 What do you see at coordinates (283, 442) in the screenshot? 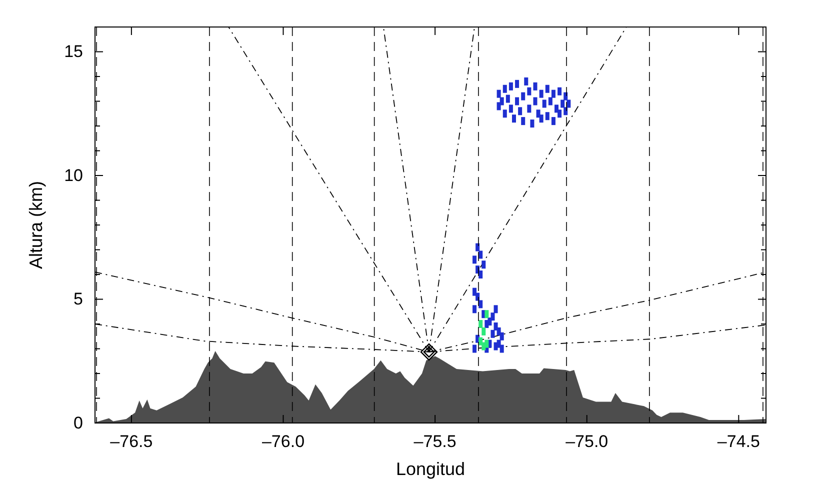
I see `x-tick-label: –76.0` at bounding box center [283, 442].